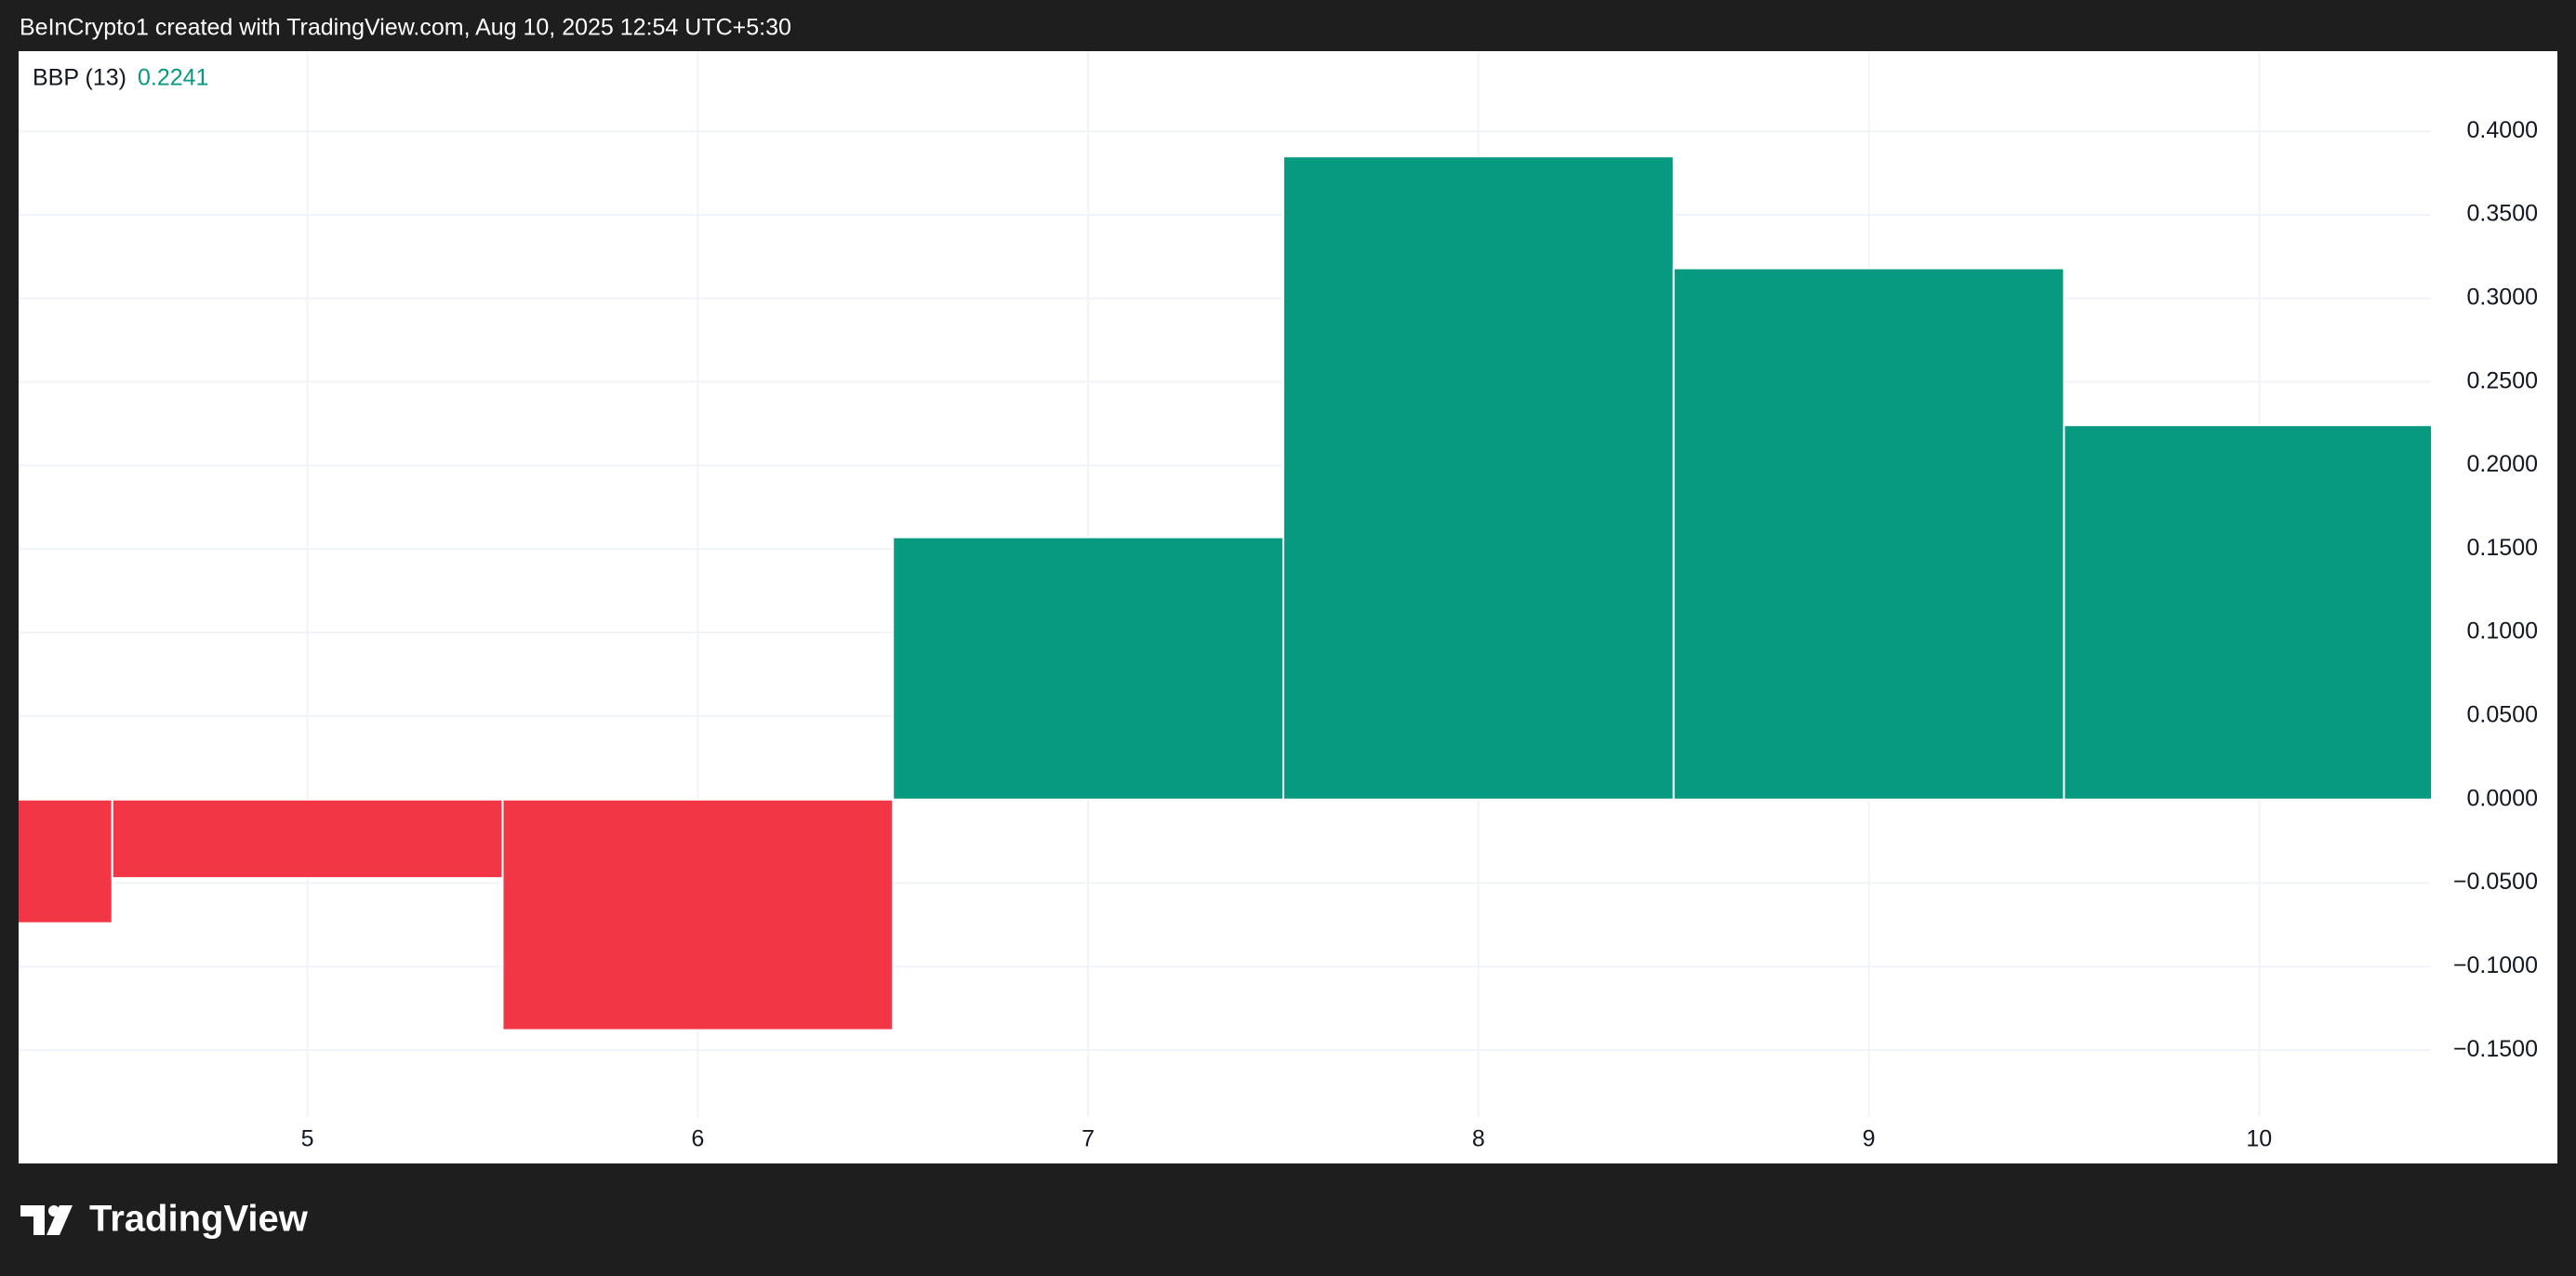 This screenshot has width=2576, height=1276. Describe the element at coordinates (697, 1139) in the screenshot. I see `x-tick-label: 6` at that location.